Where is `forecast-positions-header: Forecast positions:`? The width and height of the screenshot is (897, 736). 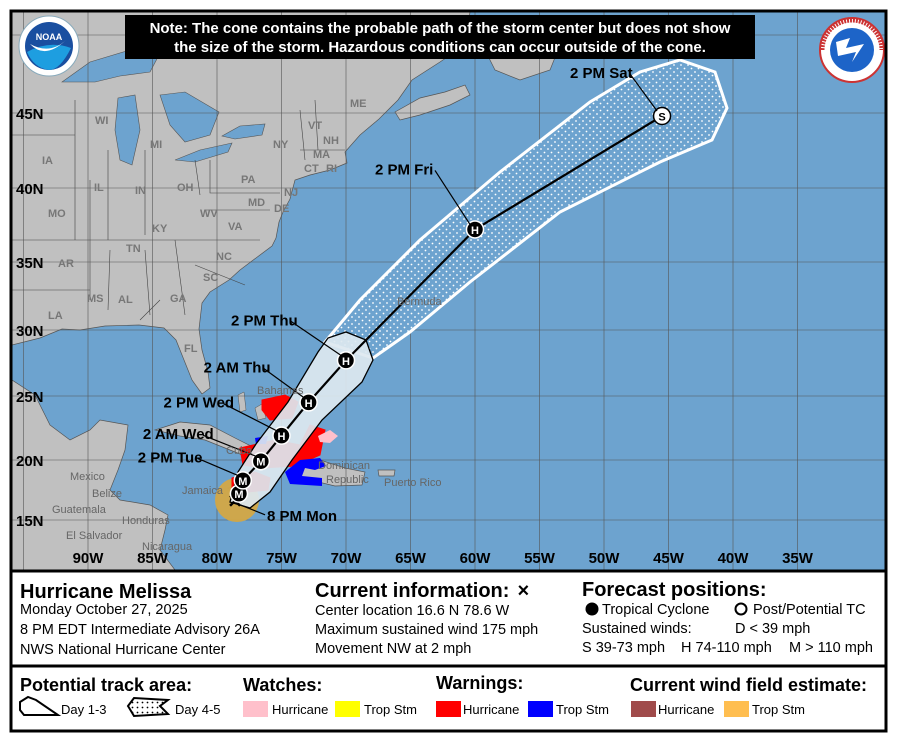
forecast-positions-header: Forecast positions: is located at coordinates (674, 590).